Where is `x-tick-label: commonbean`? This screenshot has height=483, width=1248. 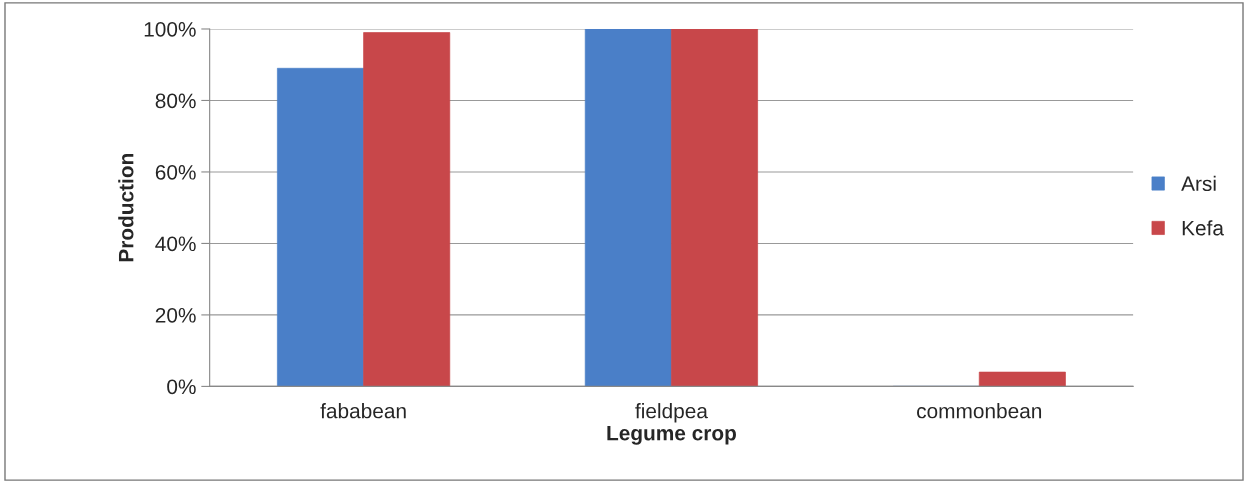 x-tick-label: commonbean is located at coordinates (979, 411).